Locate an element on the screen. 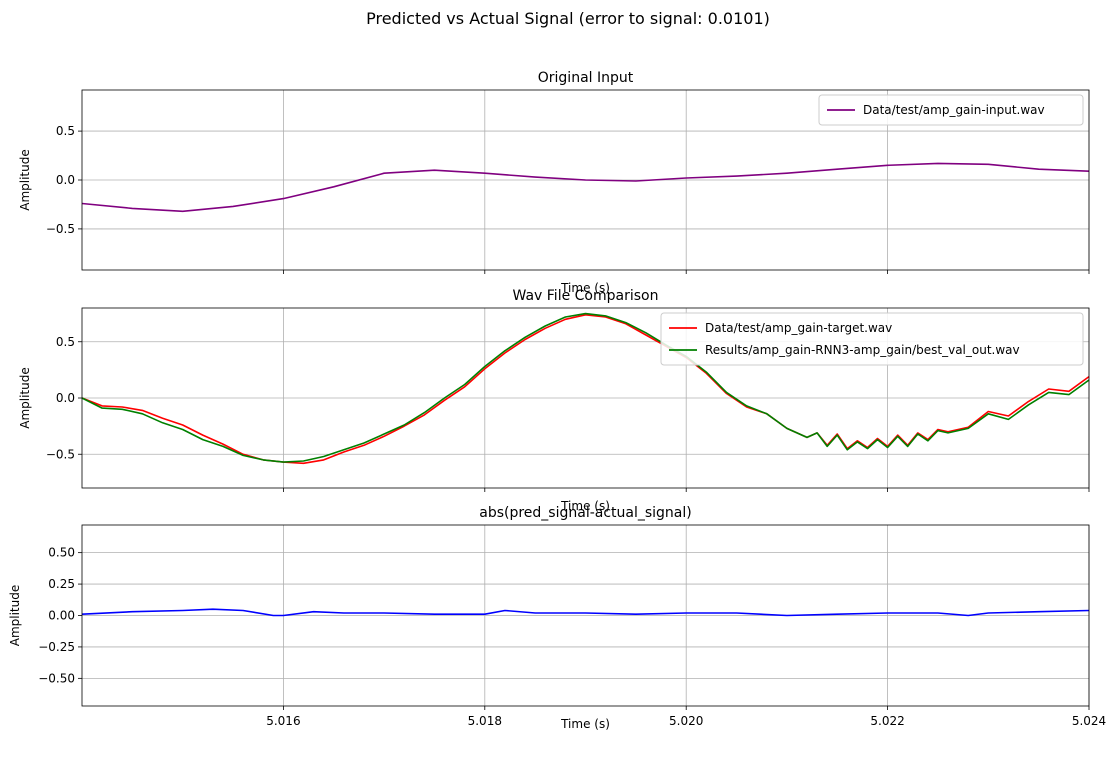 Image resolution: width=1118 pixels, height=759 pixels. subplot-title: abs(pred_signal-actual_signal) is located at coordinates (585, 513).